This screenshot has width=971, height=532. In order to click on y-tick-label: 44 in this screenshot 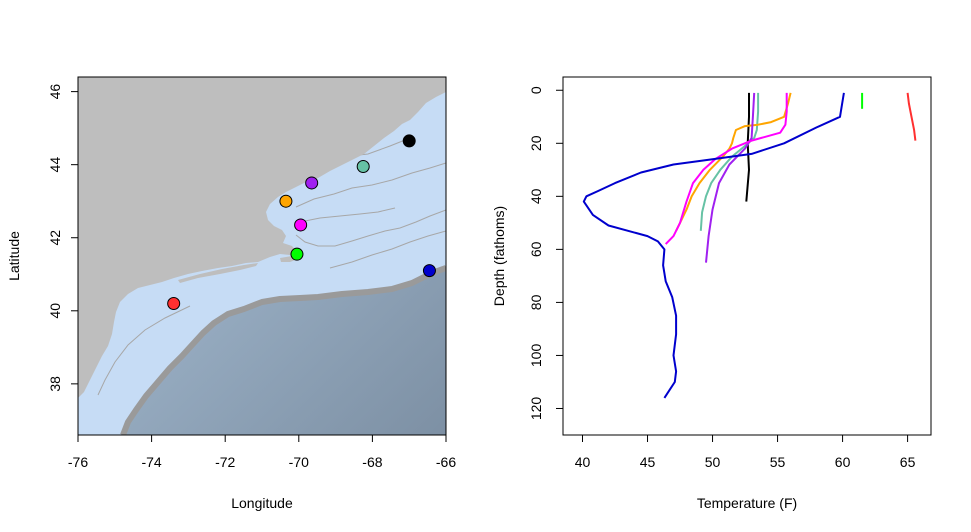, I will do `click(55, 165)`.